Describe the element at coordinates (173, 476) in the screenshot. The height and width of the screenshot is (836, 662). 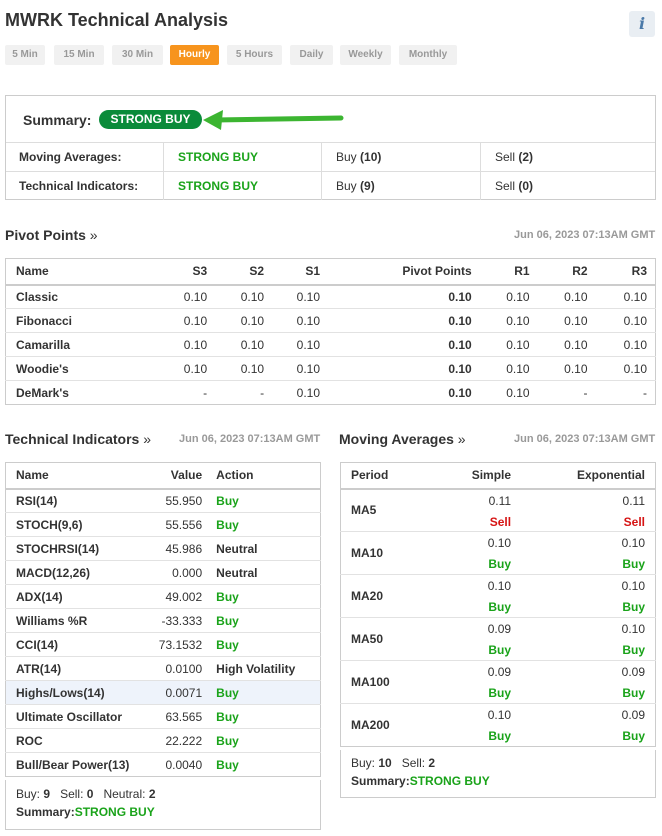
I see `ti-header: Value` at that location.